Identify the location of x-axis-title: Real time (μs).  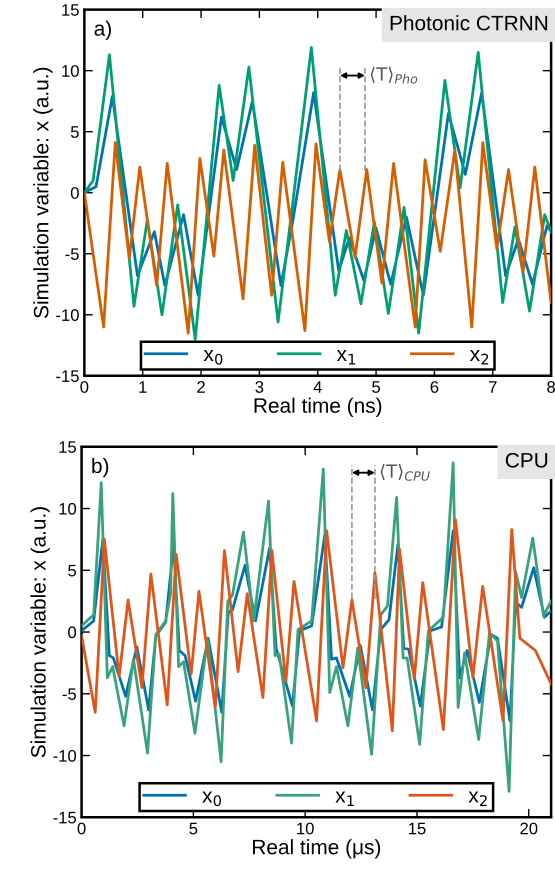
(316, 849).